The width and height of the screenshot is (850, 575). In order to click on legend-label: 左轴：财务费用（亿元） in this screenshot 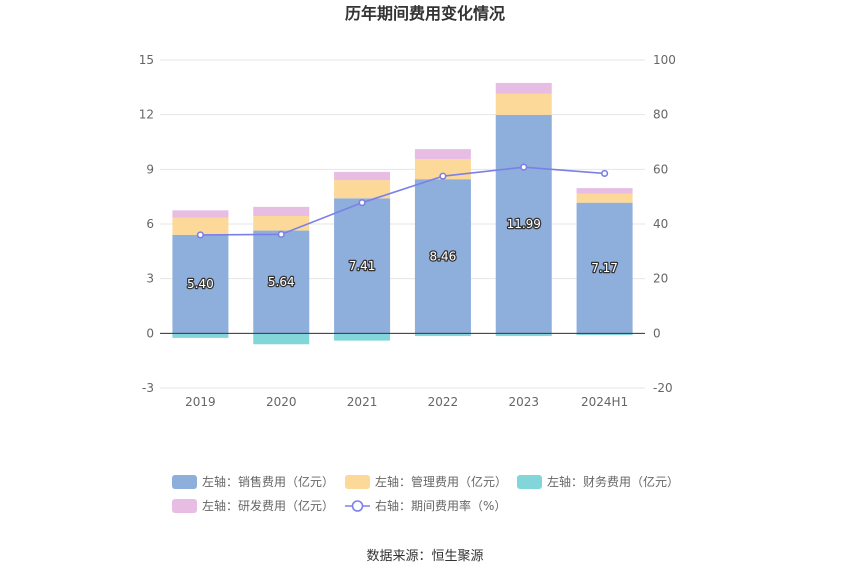, I will do `click(613, 481)`.